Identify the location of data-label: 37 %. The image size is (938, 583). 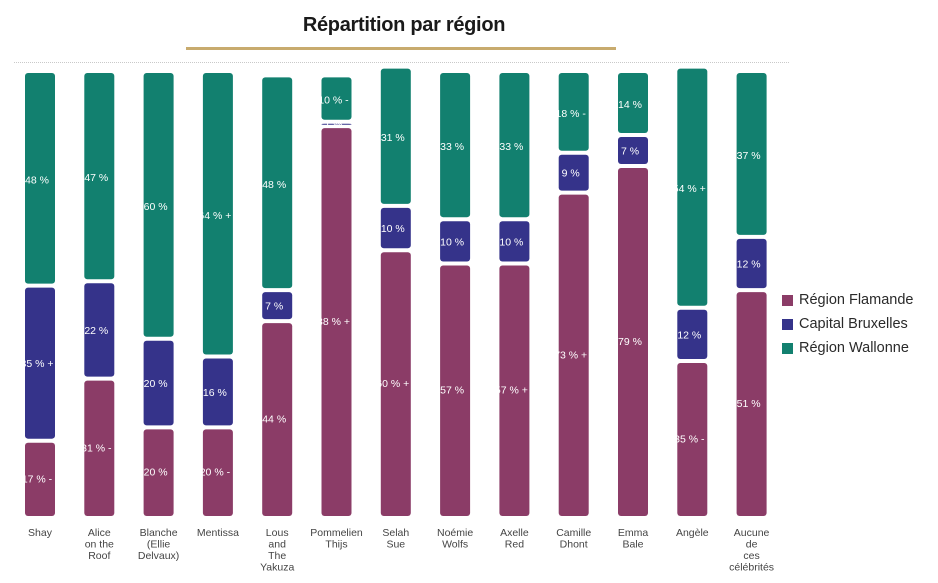
(749, 156).